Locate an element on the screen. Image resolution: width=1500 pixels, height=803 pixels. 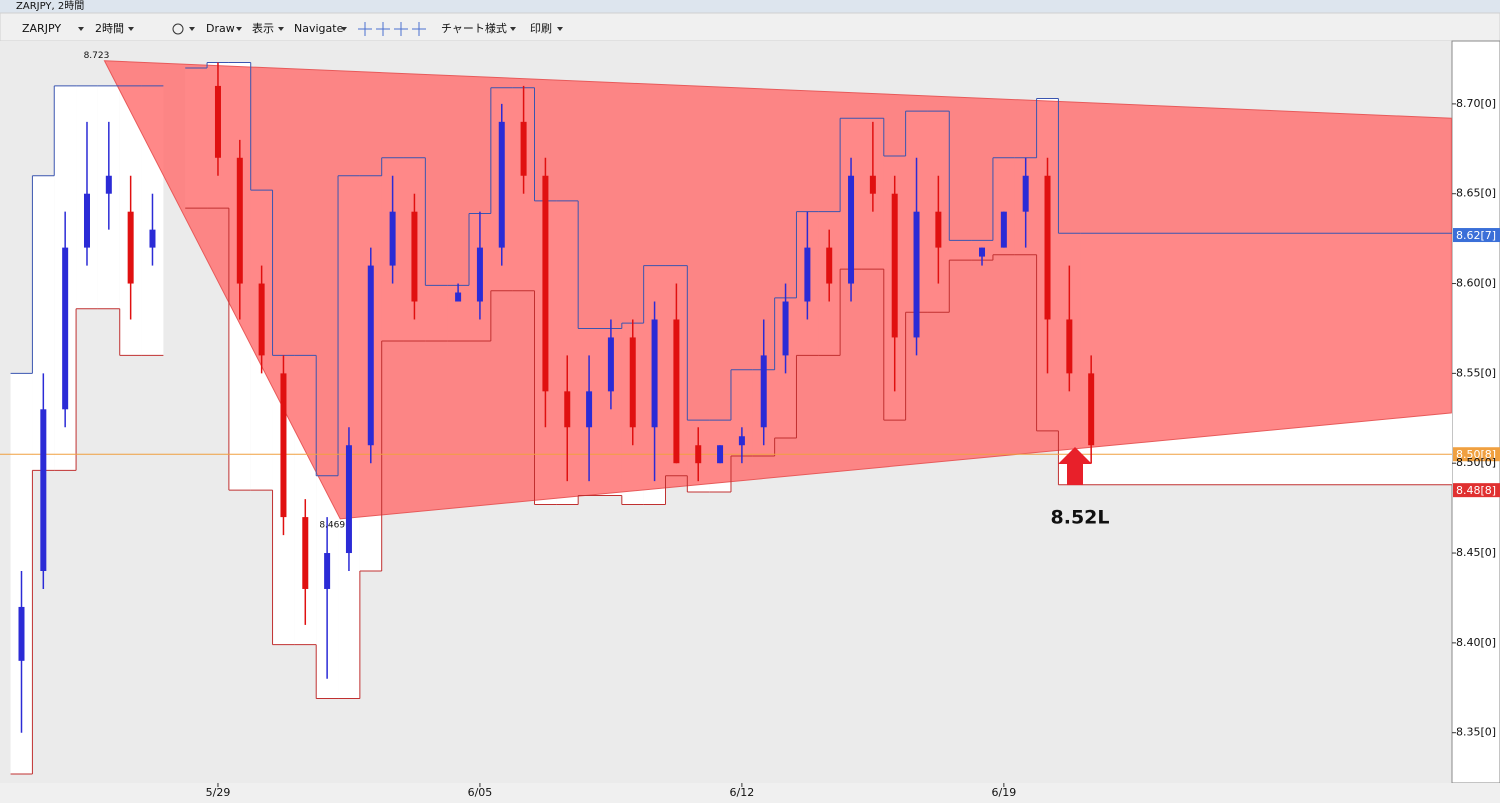
x-tick-label: 5/29 is located at coordinates (218, 792).